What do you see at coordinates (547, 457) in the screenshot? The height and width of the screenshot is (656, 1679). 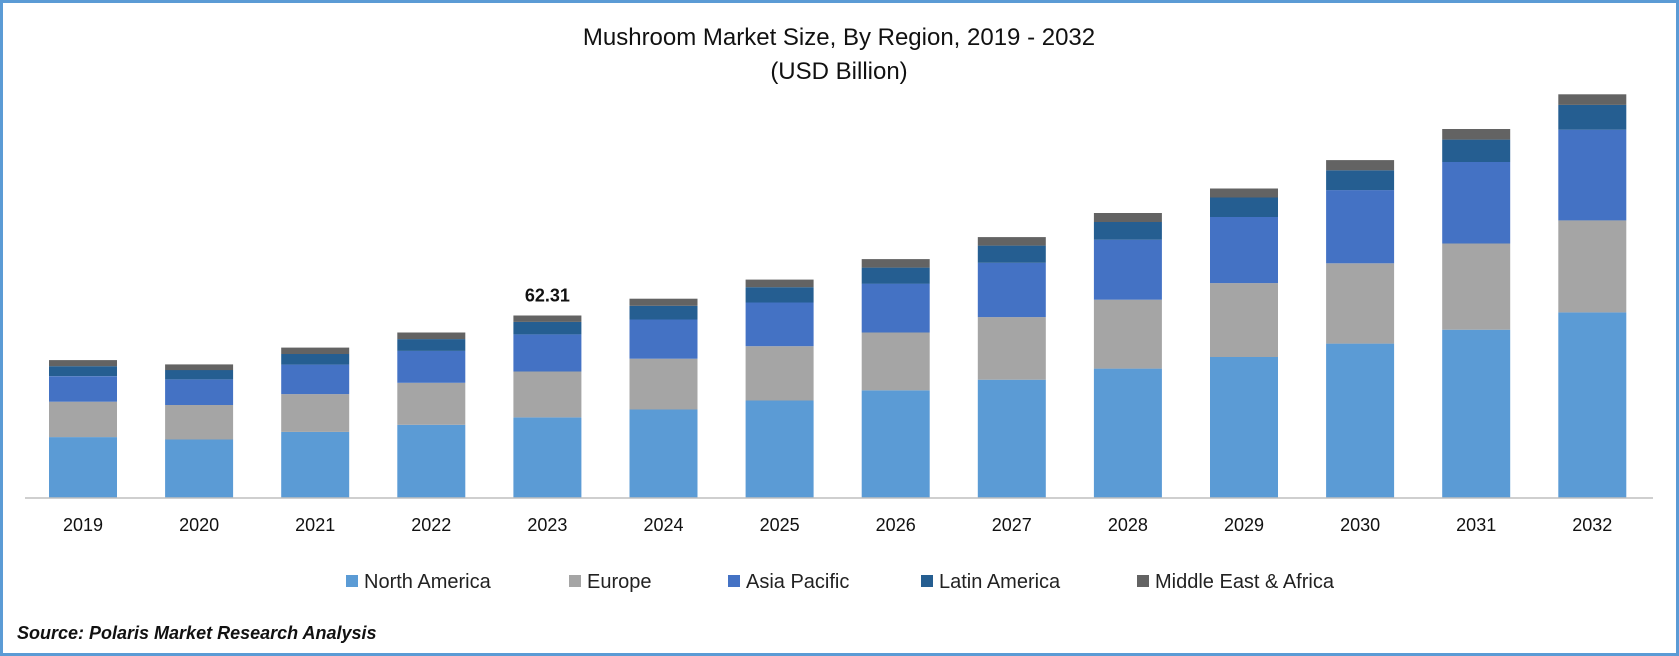 I see `bar-north-america-2023` at bounding box center [547, 457].